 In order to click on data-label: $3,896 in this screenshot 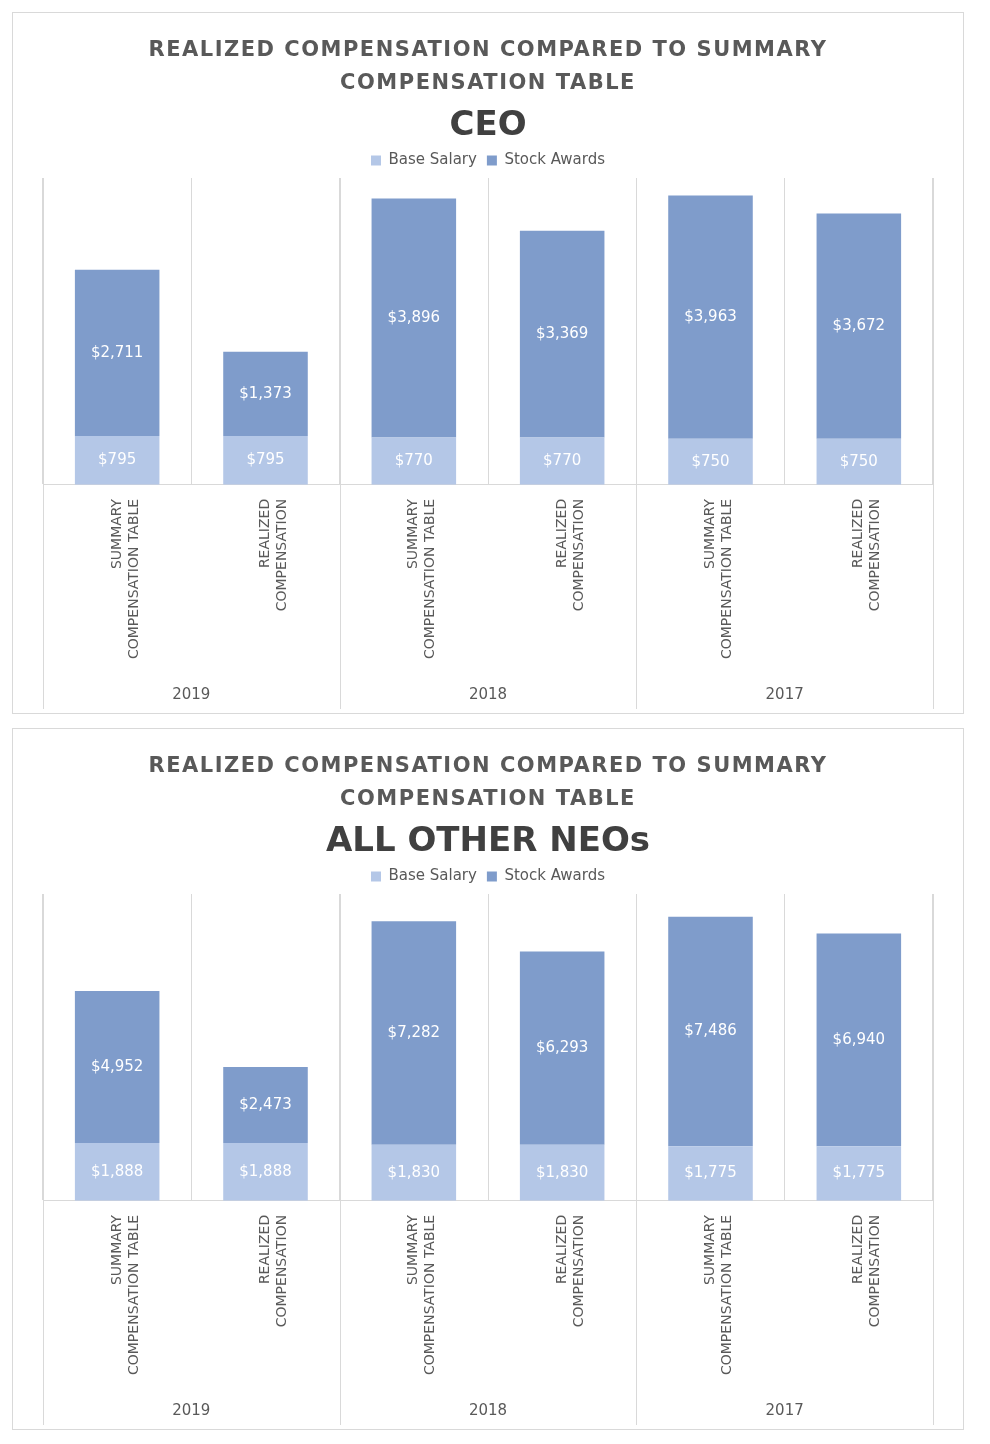, I will do `click(414, 316)`.